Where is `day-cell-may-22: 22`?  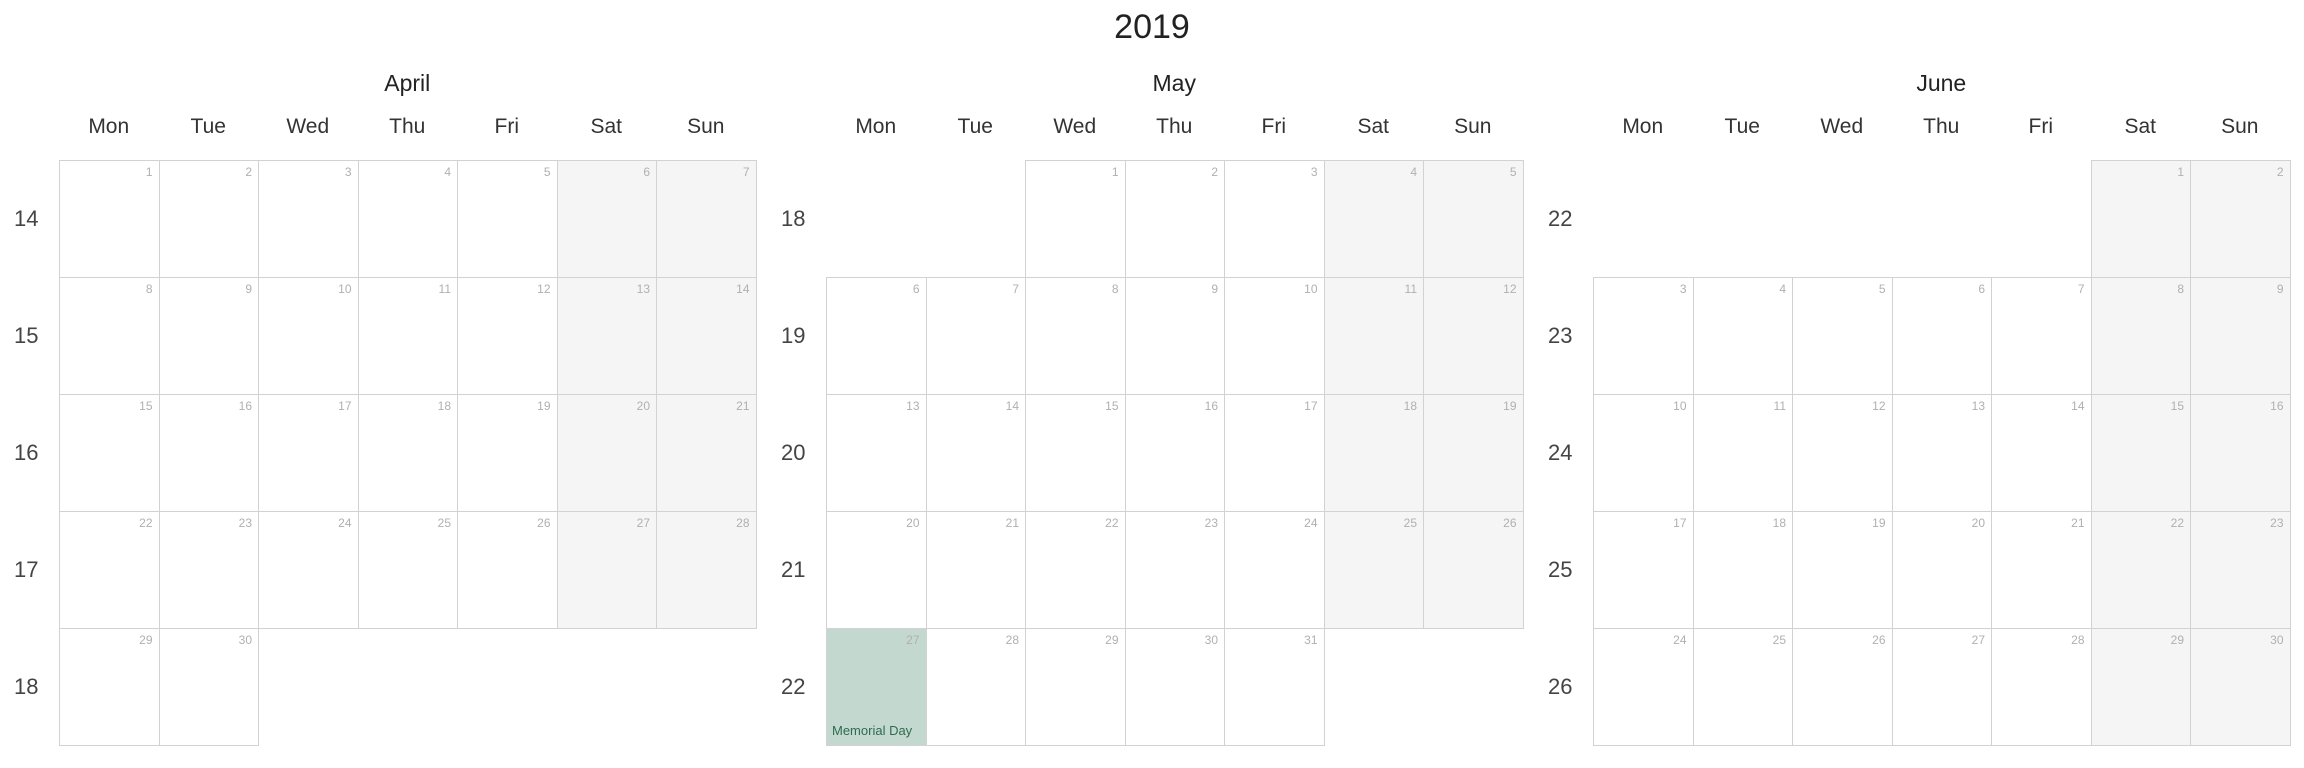
day-cell-may-22: 22 is located at coordinates (1075, 570).